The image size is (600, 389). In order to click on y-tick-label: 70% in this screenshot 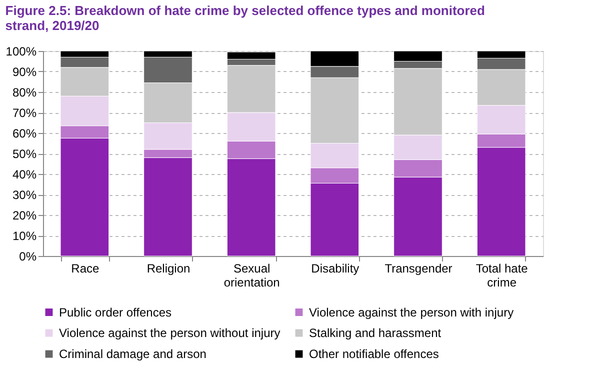, I will do `click(24, 113)`.